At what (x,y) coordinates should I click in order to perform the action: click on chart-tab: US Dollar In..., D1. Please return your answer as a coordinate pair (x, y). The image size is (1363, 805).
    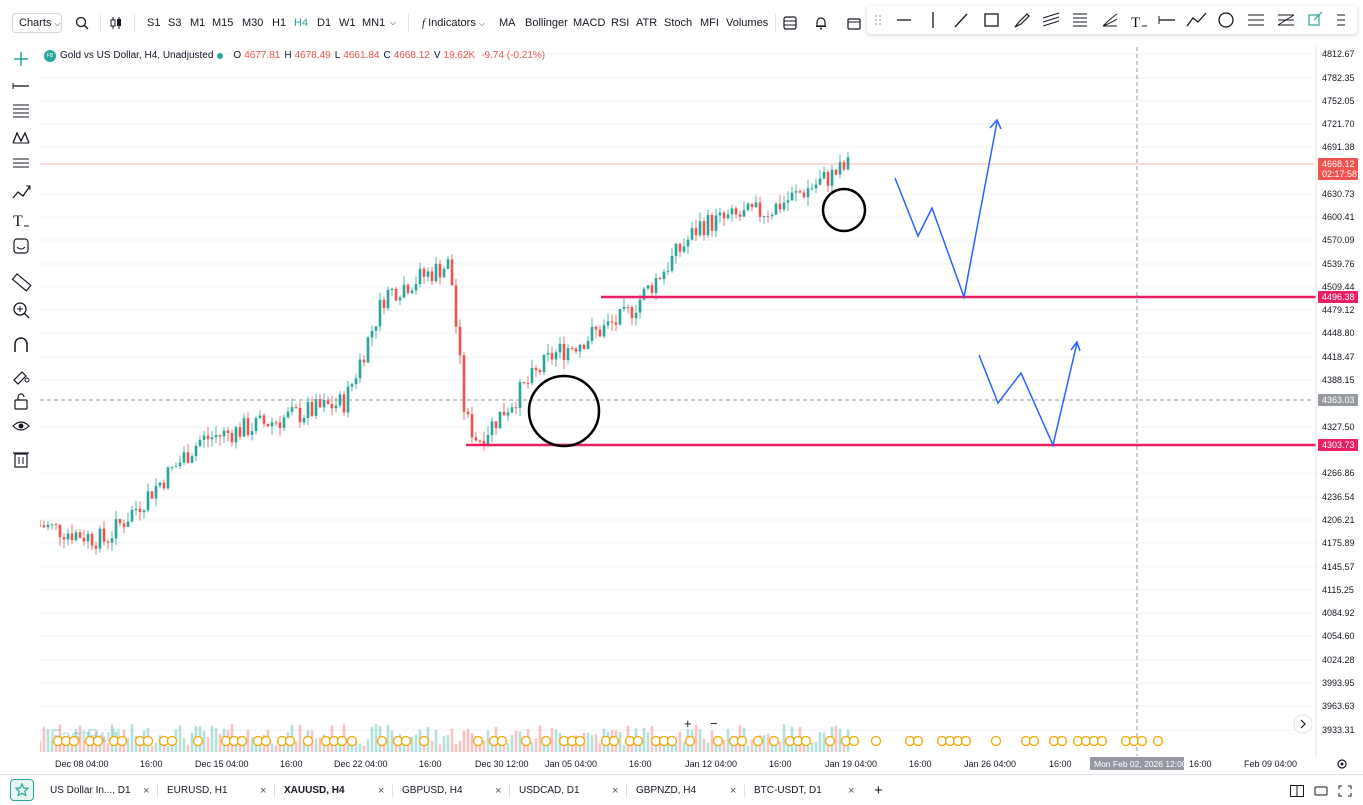
    Looking at the image, I should click on (90, 790).